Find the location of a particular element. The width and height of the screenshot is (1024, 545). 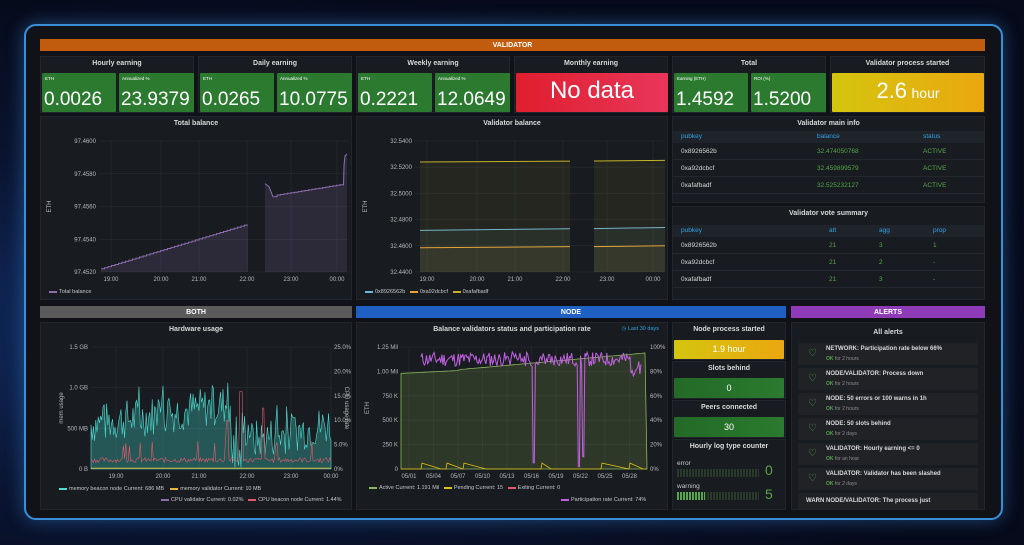

stat-value: 10.0775 is located at coordinates (313, 99).